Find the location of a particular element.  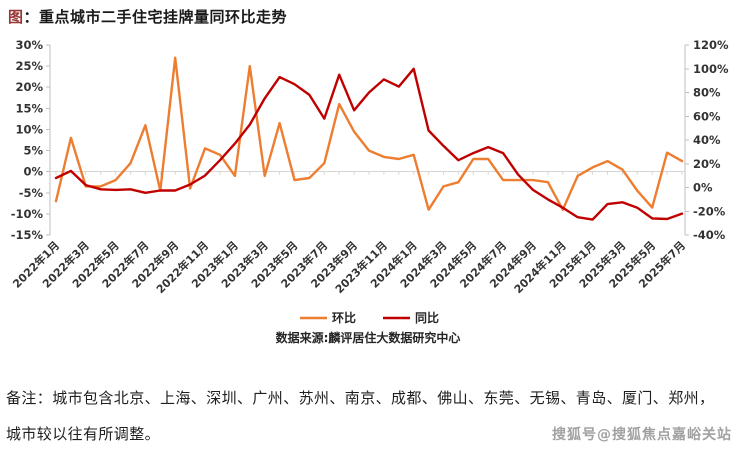

right-y-axis-label: -40% is located at coordinates (709, 235).